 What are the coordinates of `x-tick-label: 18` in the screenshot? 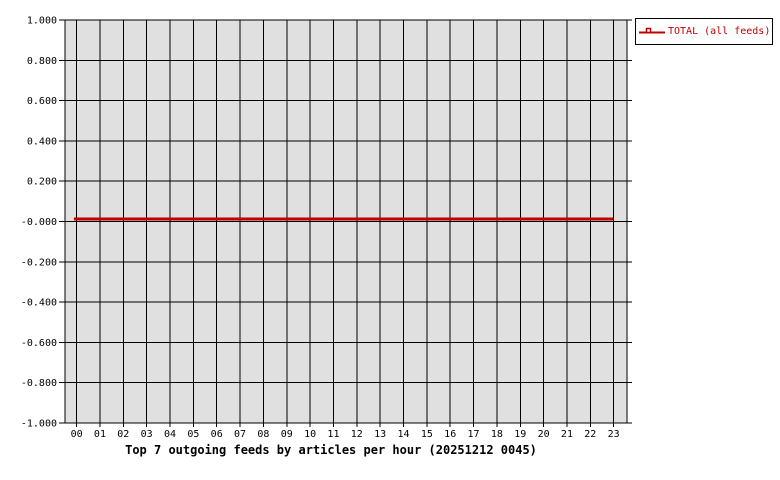 It's located at (497, 434).